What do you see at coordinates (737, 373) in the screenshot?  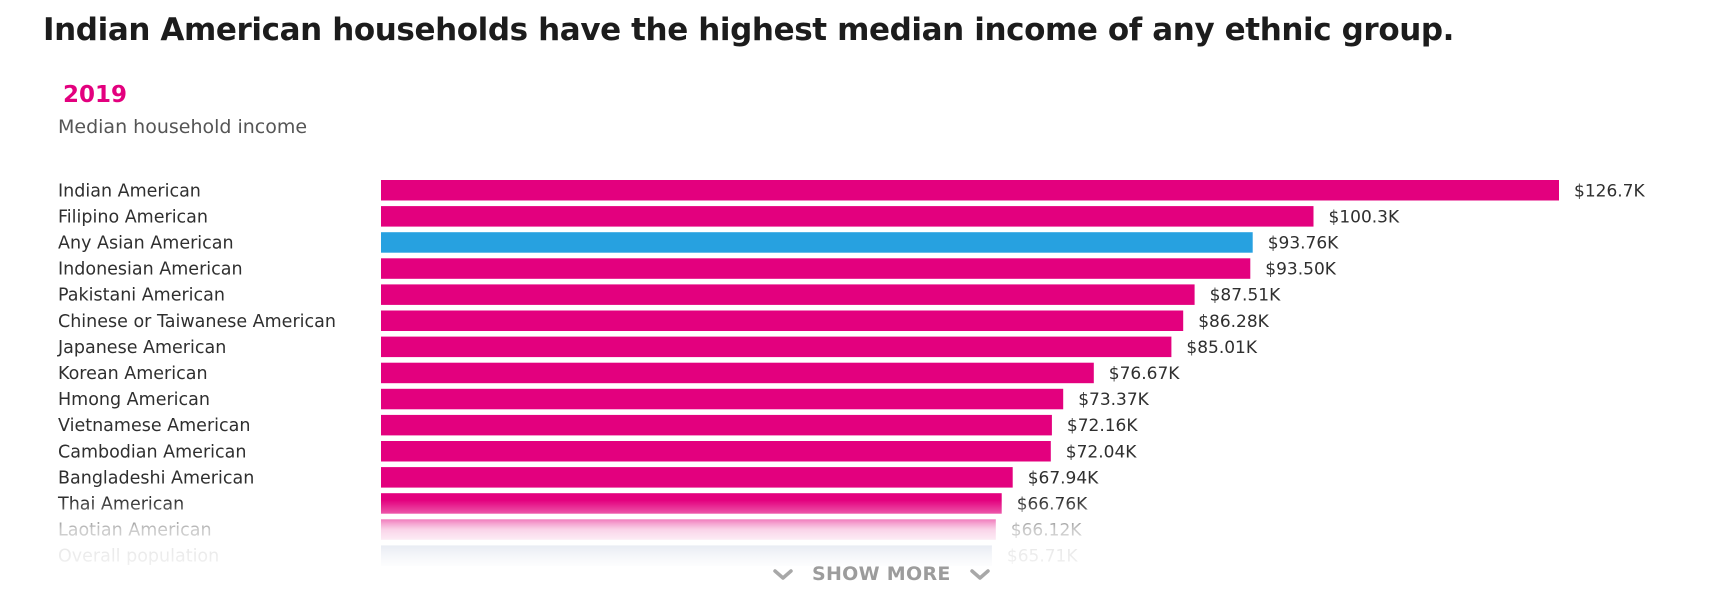 I see `bar-korean-american` at bounding box center [737, 373].